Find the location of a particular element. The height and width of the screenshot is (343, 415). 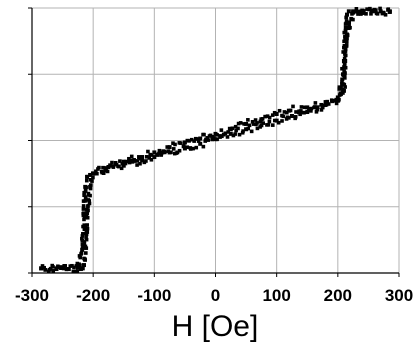

x-tick-label: 300 is located at coordinates (399, 295).